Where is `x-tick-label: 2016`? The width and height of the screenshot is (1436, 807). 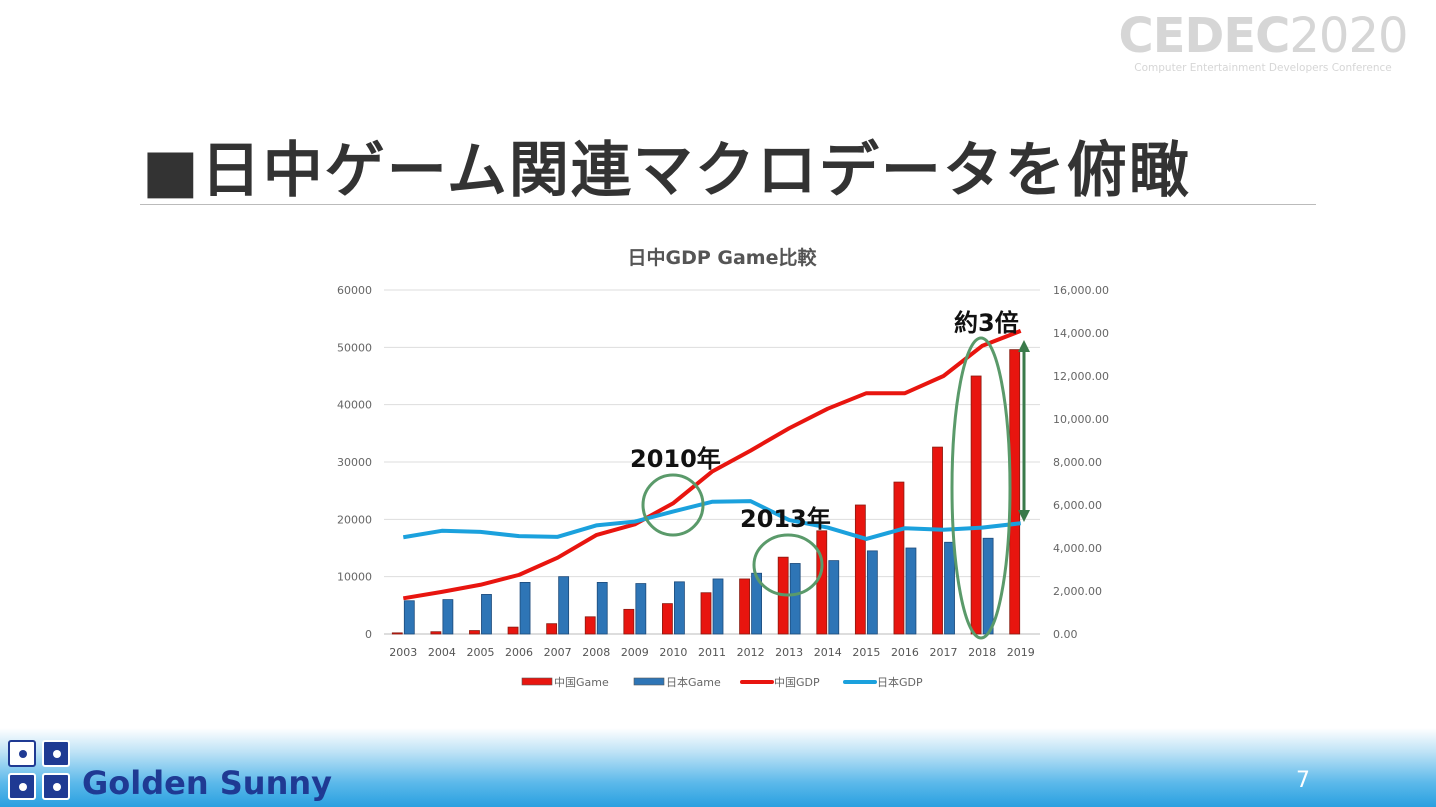
x-tick-label: 2016 is located at coordinates (905, 652).